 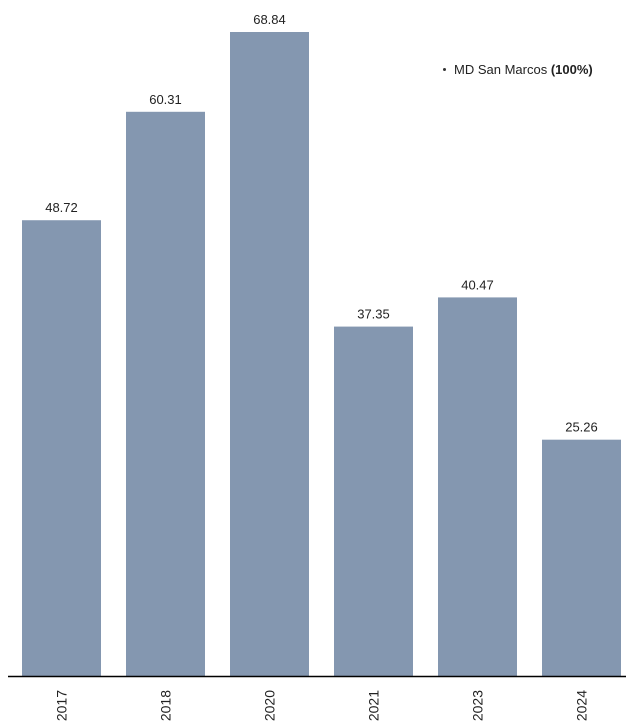 I want to click on x-tick-2021: 2021, so click(x=374, y=705).